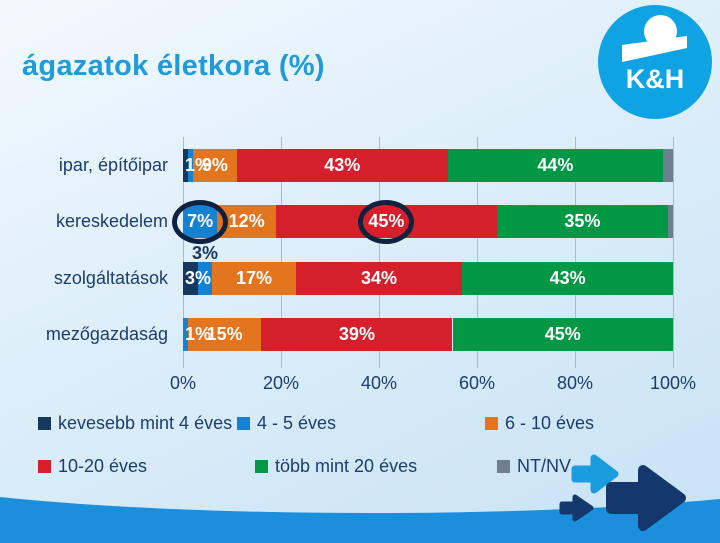 The height and width of the screenshot is (543, 720). I want to click on x-tick-label: 80%, so click(575, 383).